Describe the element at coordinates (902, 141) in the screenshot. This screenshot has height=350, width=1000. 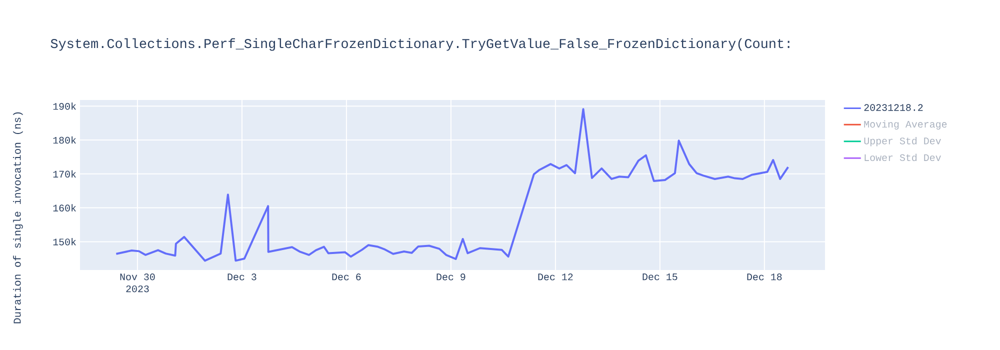
I see `legend-label: Upper Std Dev` at that location.